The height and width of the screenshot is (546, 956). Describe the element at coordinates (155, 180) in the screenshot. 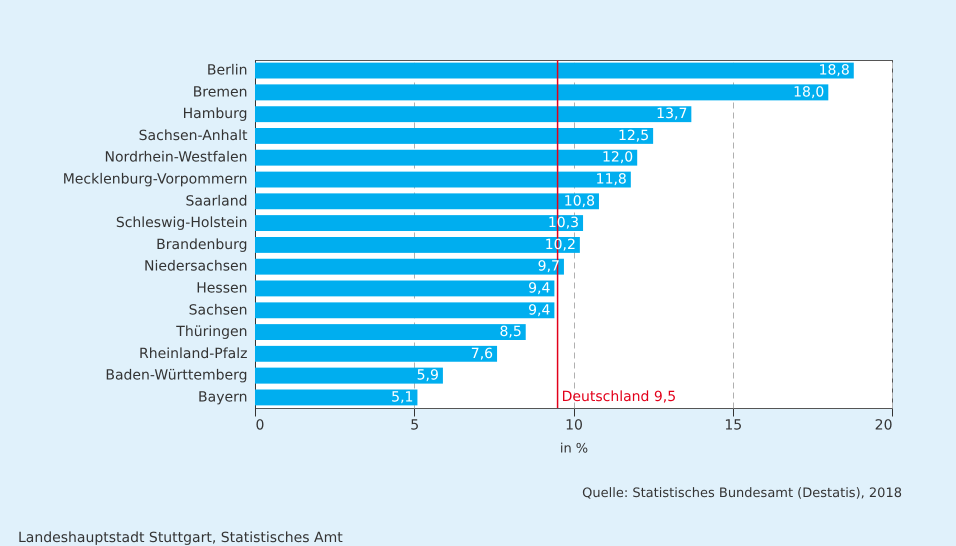

I see `y-tick-label: Mecklenburg-Vorpommern` at that location.